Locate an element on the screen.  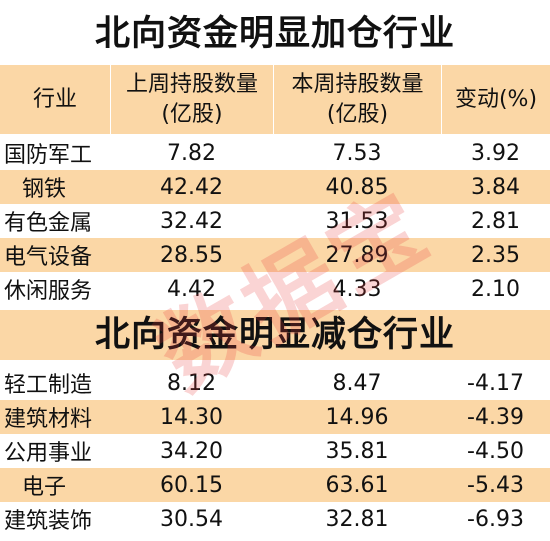
last-week-value: 7.82 is located at coordinates (191, 153).